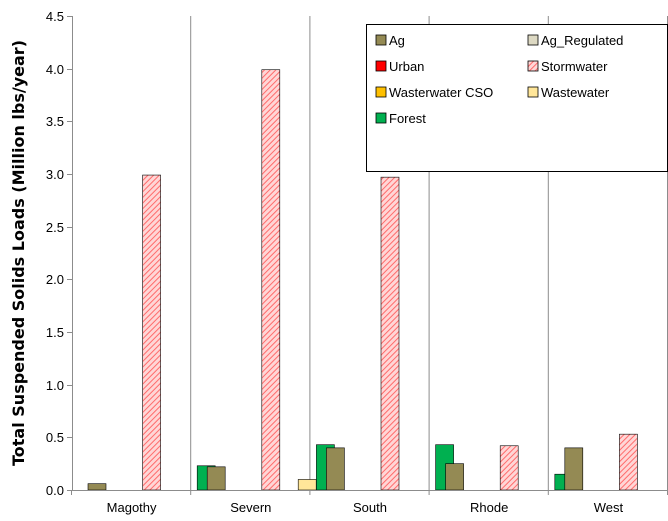  Describe the element at coordinates (489, 507) in the screenshot. I see `x-tick-label: Rhode` at that location.